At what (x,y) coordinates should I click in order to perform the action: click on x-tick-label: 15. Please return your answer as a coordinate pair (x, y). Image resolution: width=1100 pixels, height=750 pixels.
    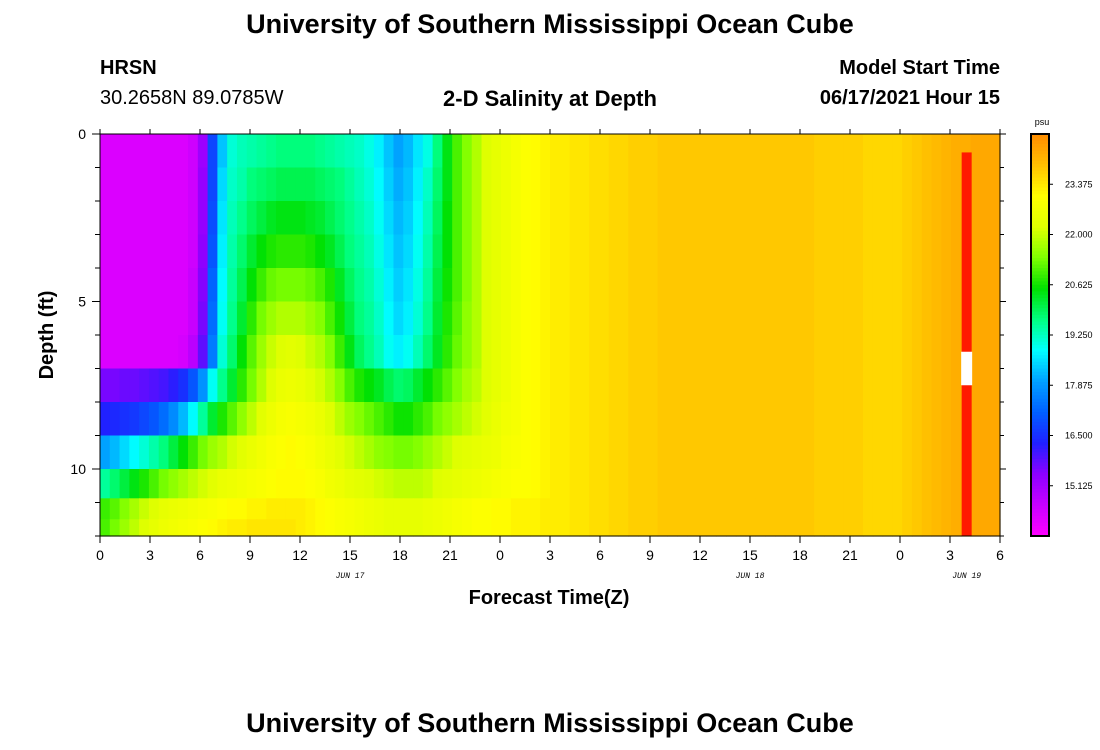
    Looking at the image, I should click on (750, 555).